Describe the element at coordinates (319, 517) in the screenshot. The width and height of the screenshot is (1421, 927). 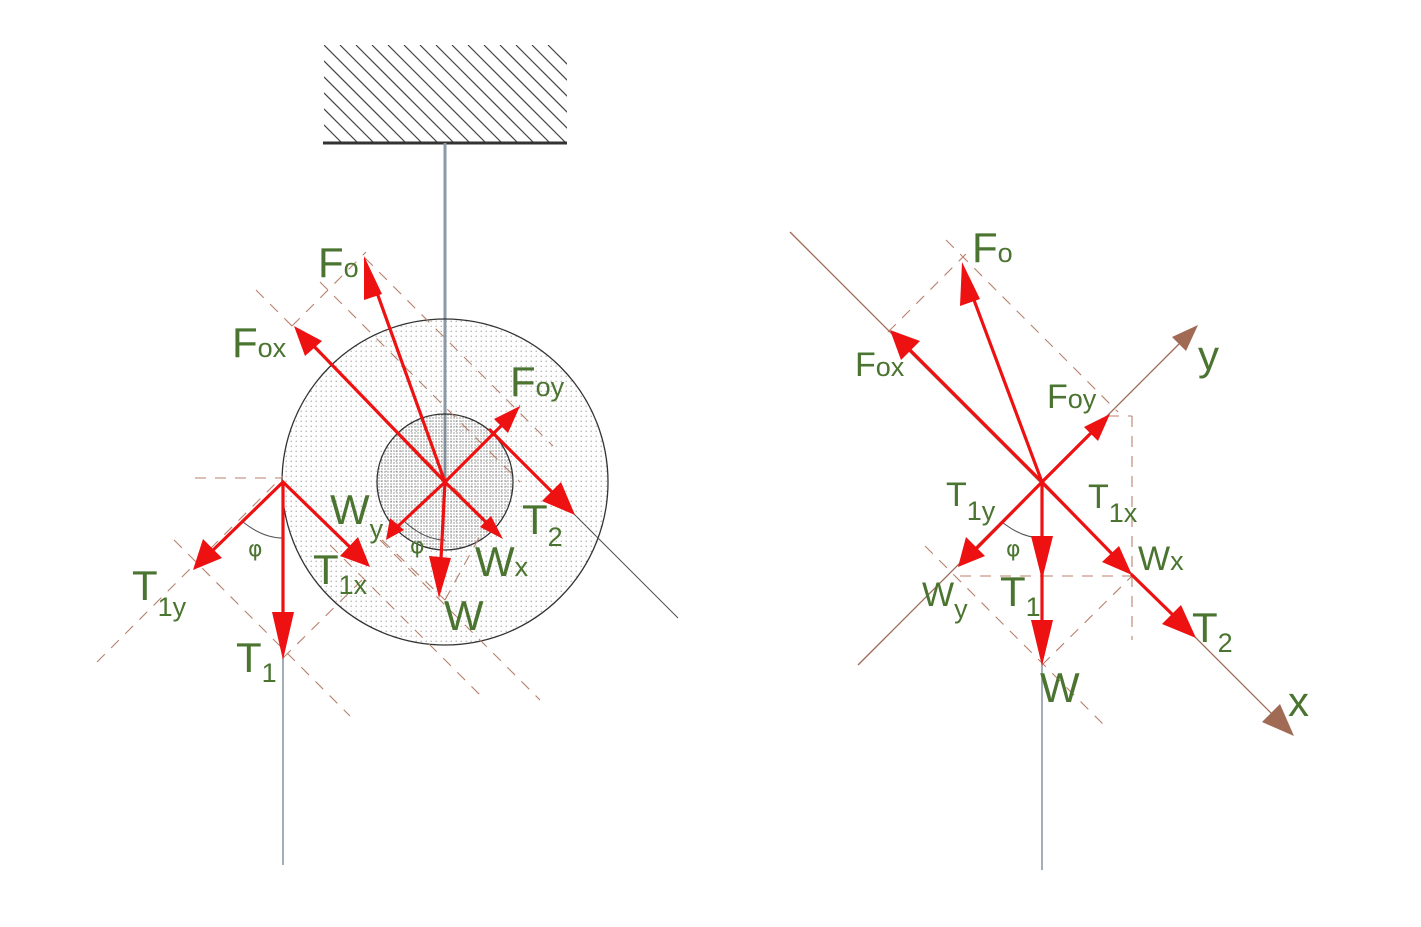
I see `arrow-t1x` at that location.